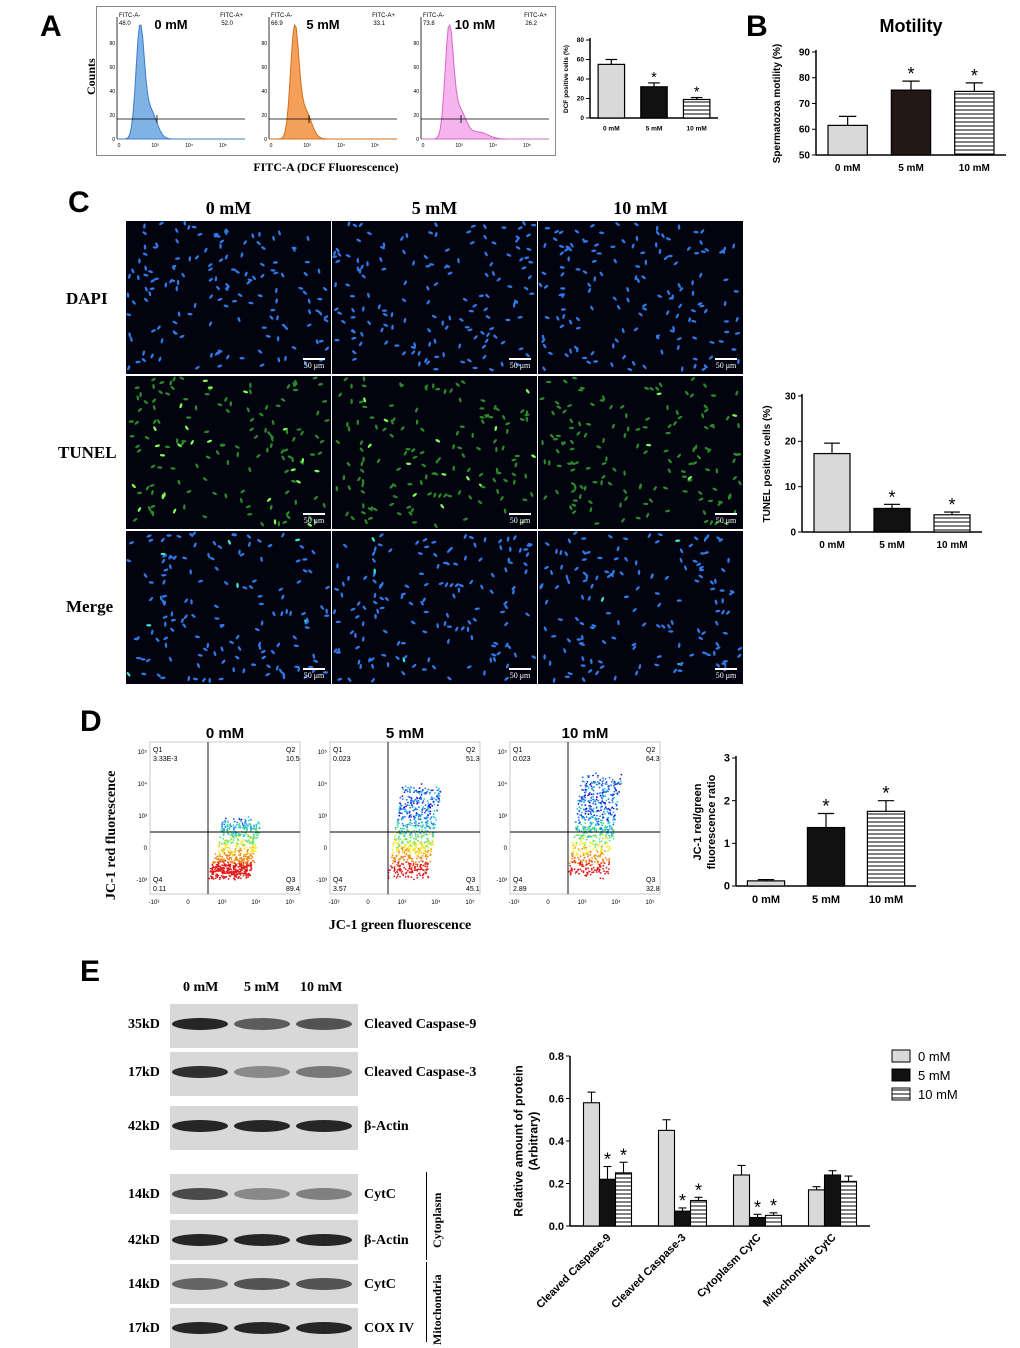  Describe the element at coordinates (585, 733) in the screenshot. I see `condition-label: 10 mM` at that location.